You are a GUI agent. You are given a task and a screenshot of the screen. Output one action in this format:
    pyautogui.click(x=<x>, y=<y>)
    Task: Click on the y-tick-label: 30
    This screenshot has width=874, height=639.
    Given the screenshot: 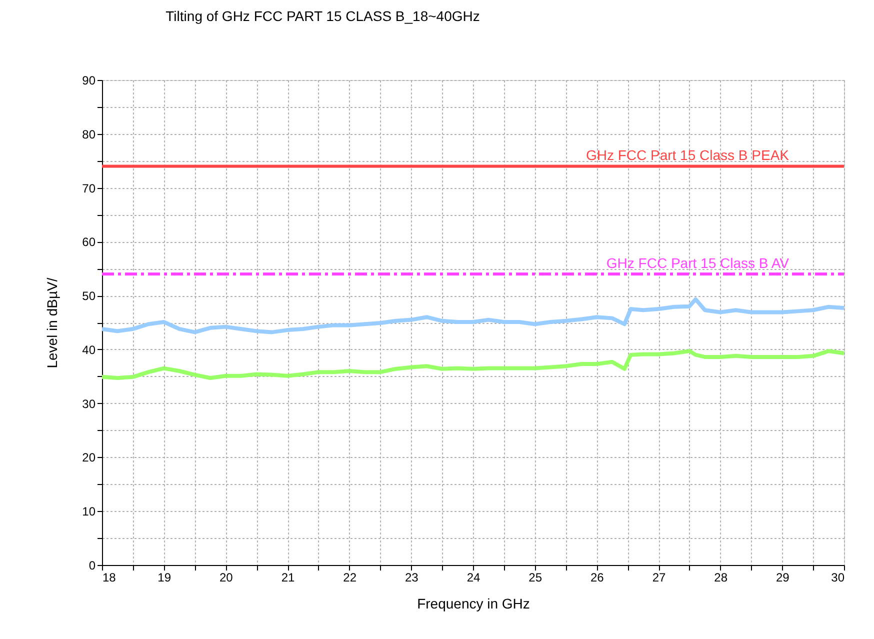 What is the action you would take?
    pyautogui.click(x=89, y=403)
    